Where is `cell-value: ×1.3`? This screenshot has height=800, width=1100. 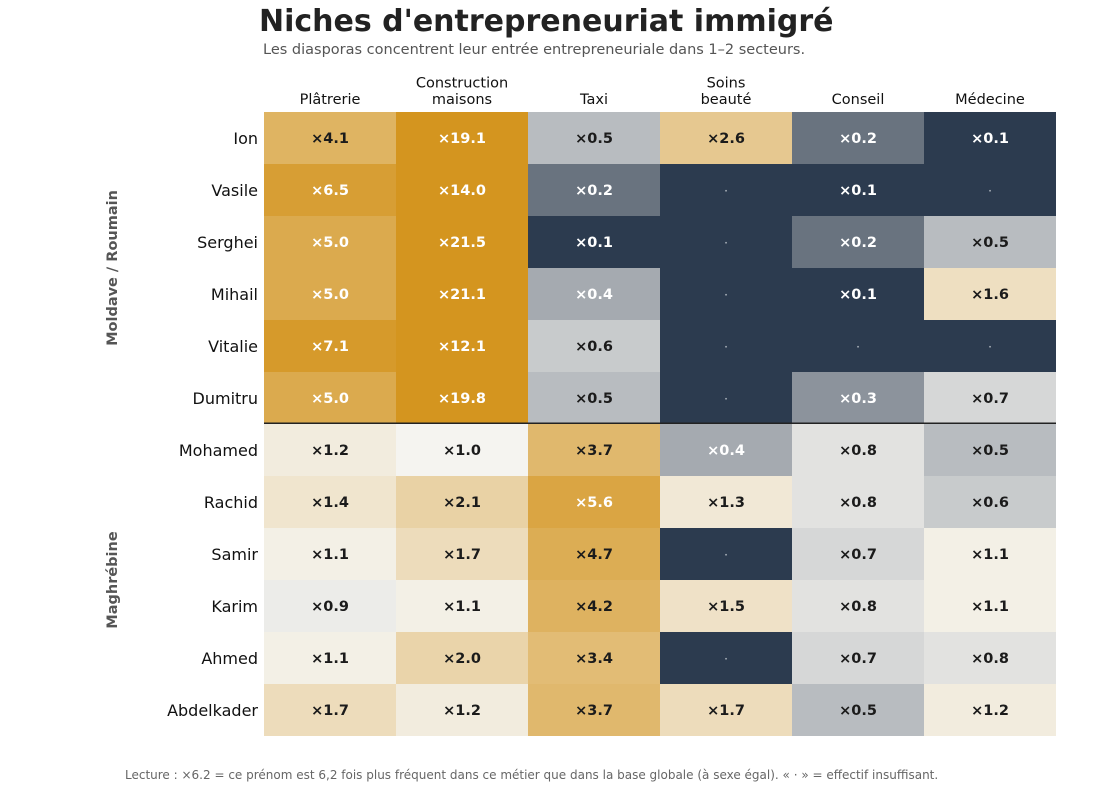
cell-value: ×1.3 is located at coordinates (726, 503).